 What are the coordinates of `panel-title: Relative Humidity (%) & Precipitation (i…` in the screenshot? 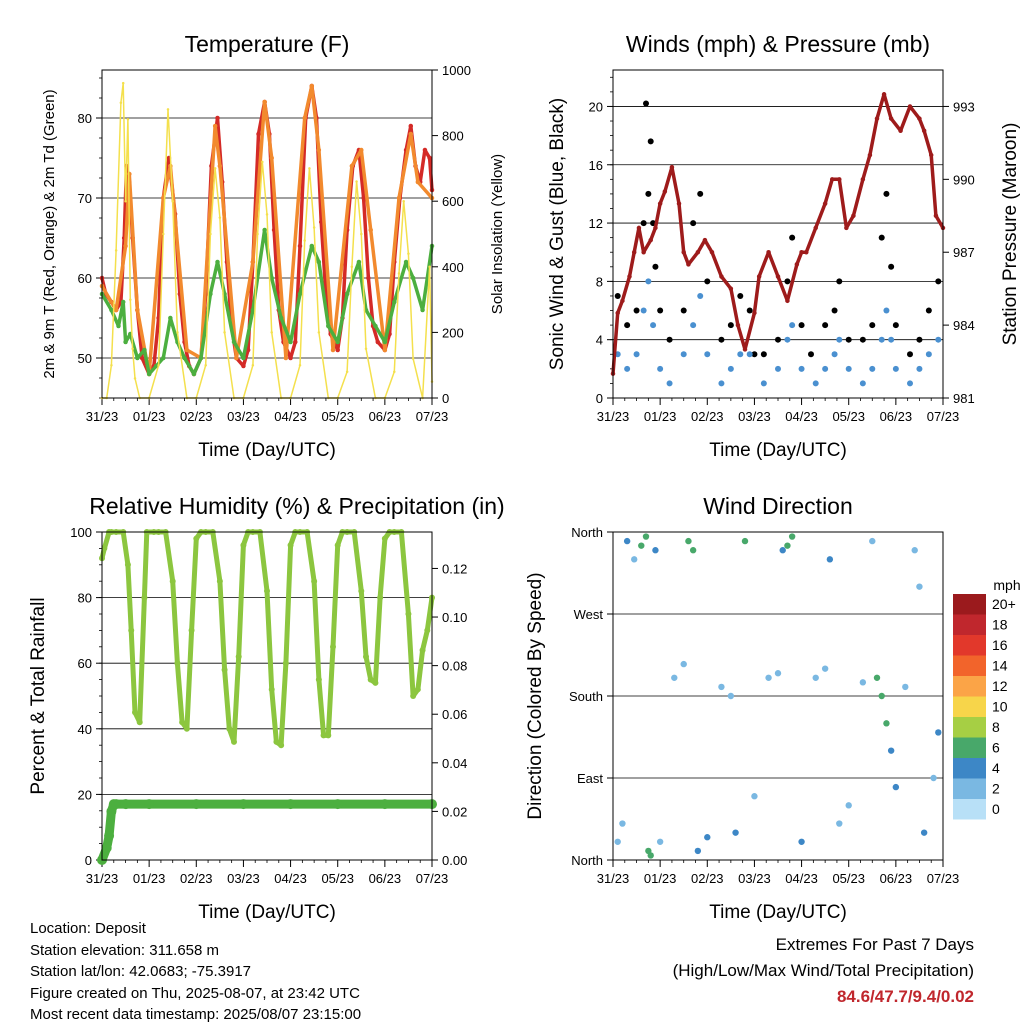 It's located at (296, 506).